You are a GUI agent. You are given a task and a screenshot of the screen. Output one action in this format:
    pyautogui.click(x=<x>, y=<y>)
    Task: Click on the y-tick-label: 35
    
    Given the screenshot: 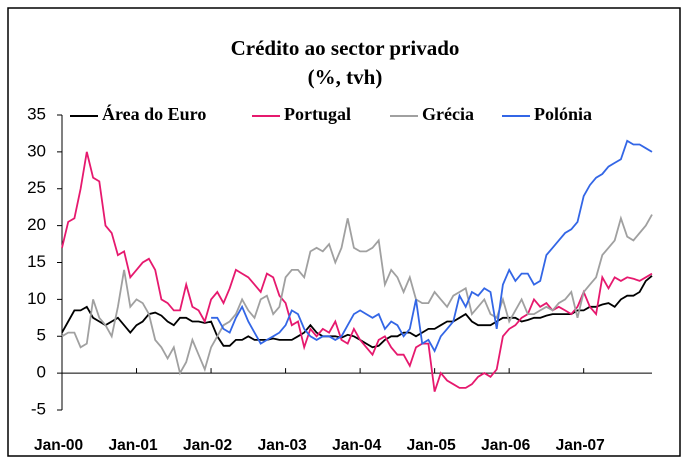 What is the action you would take?
    pyautogui.click(x=36, y=113)
    